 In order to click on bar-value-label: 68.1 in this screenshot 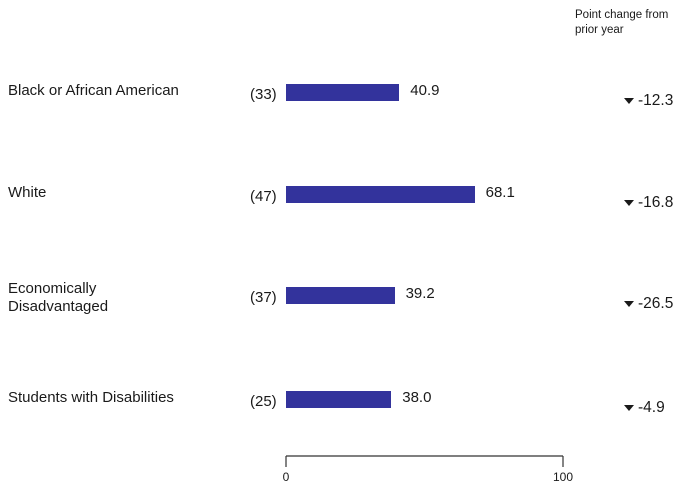, I will do `click(500, 192)`.